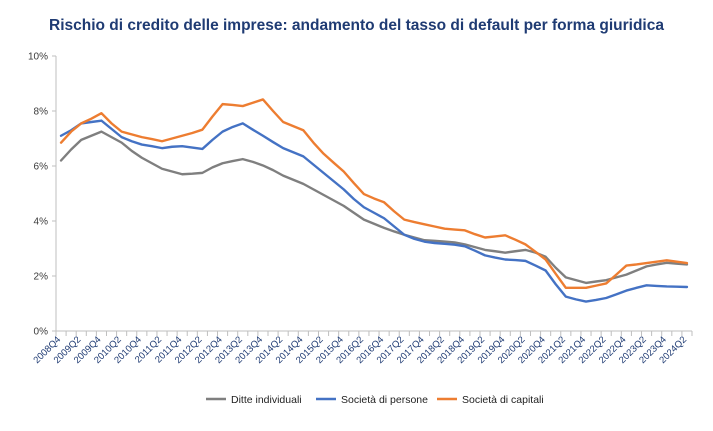 This screenshot has height=431, width=713. Describe the element at coordinates (38, 57) in the screenshot. I see `y-tick-label: 10%` at that location.